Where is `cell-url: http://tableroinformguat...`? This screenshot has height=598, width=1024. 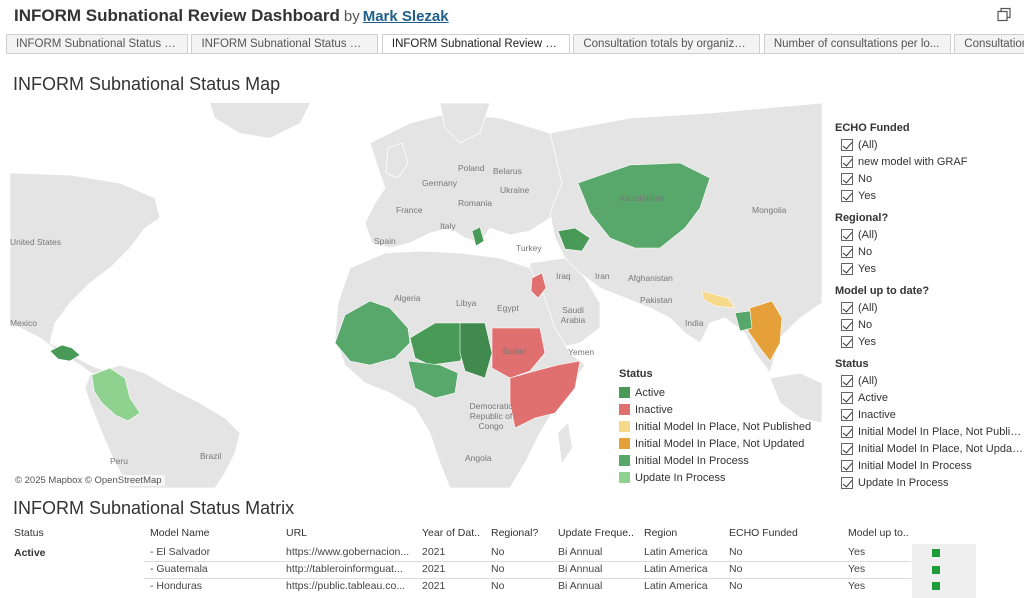 cell-url: http://tableroinformguat... is located at coordinates (344, 569).